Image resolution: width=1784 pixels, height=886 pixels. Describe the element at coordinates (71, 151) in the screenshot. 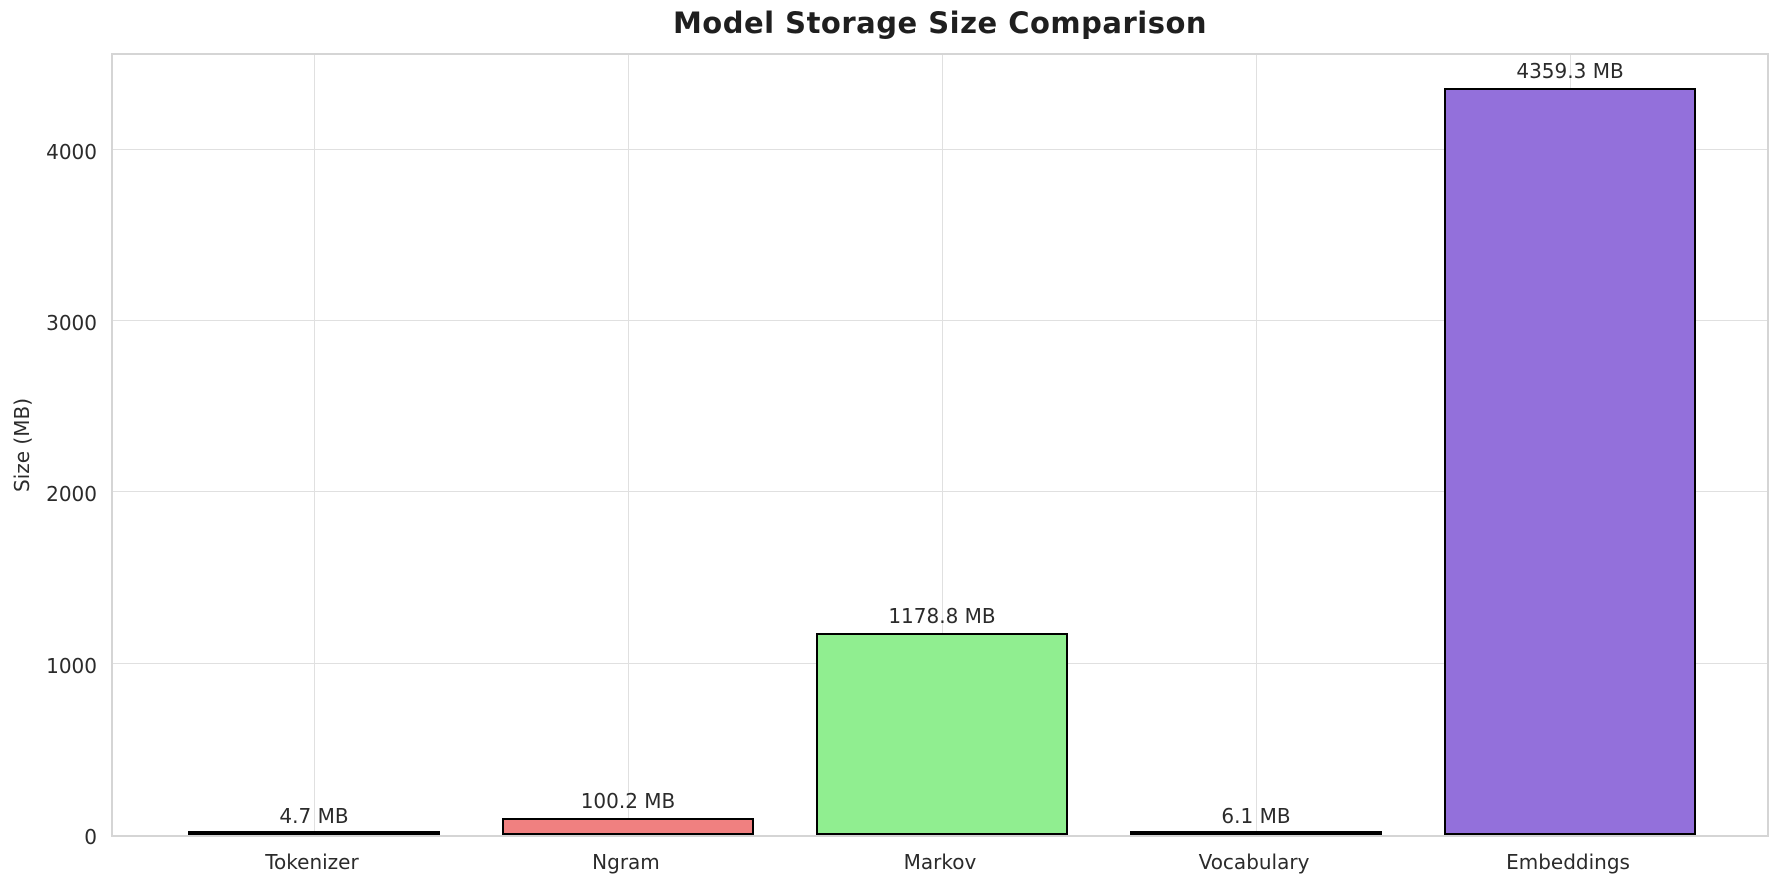

I see `y-tick-label-4000: 4000` at that location.